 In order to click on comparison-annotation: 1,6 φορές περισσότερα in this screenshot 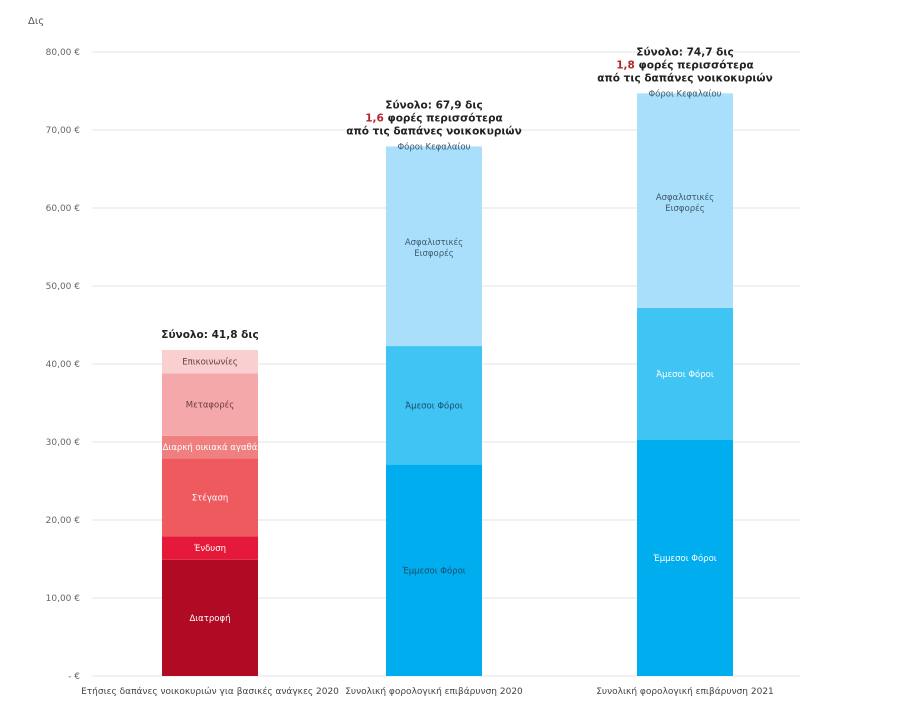, I will do `click(434, 118)`.